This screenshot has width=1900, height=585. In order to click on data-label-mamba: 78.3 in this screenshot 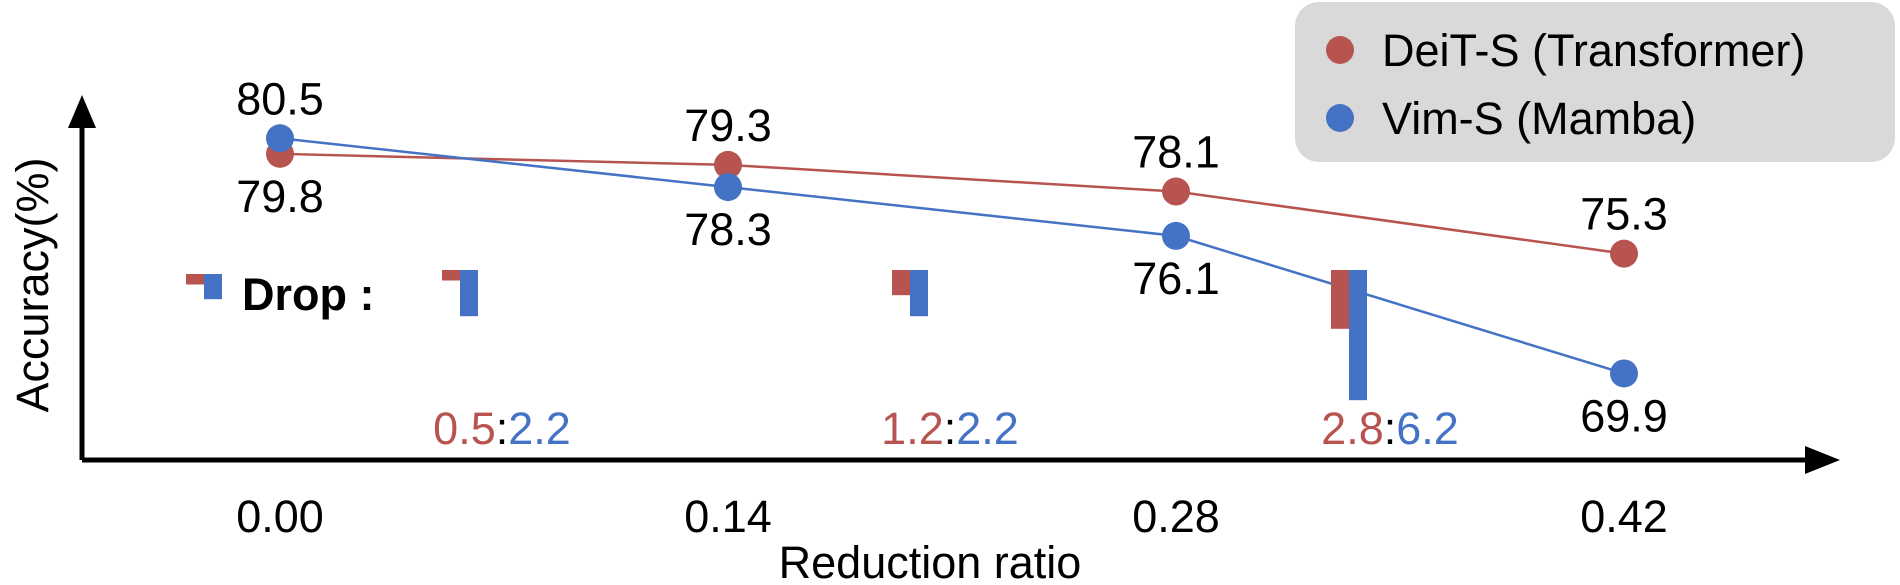, I will do `click(728, 229)`.